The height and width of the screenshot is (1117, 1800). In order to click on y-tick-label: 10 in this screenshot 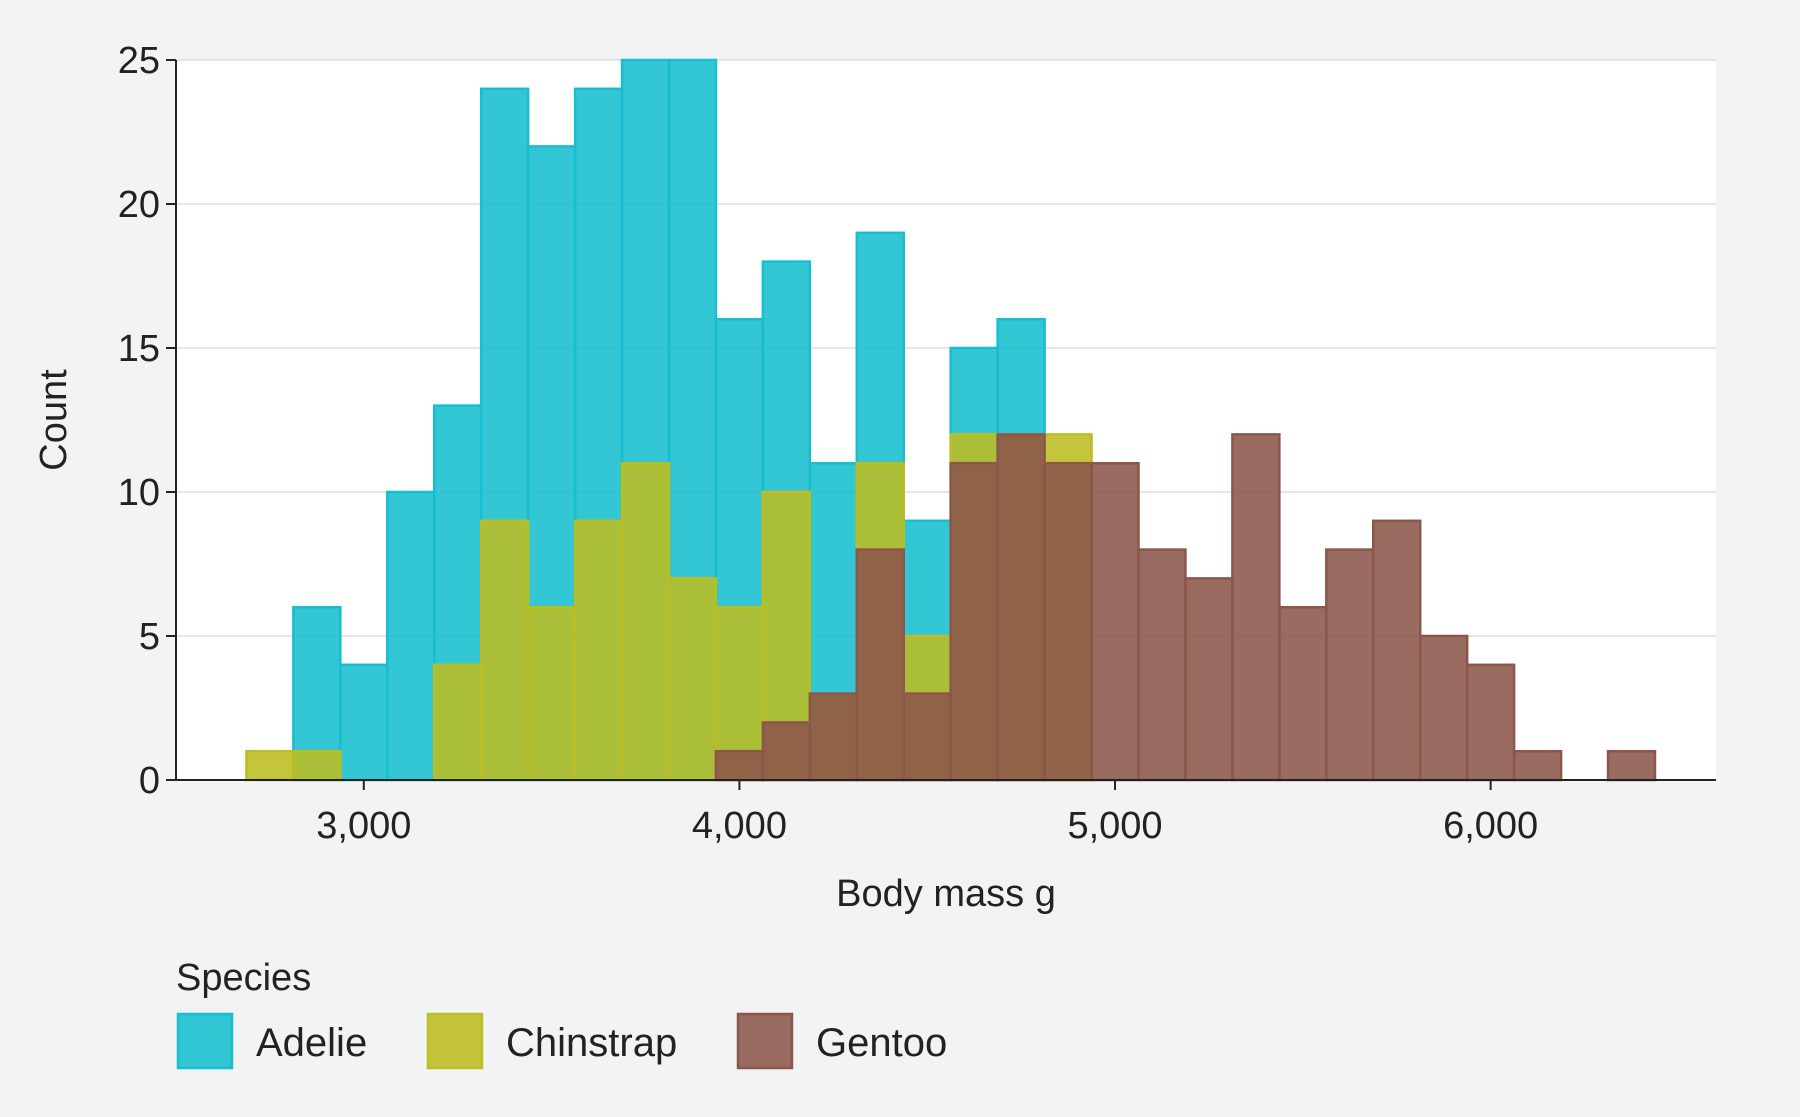, I will do `click(139, 493)`.